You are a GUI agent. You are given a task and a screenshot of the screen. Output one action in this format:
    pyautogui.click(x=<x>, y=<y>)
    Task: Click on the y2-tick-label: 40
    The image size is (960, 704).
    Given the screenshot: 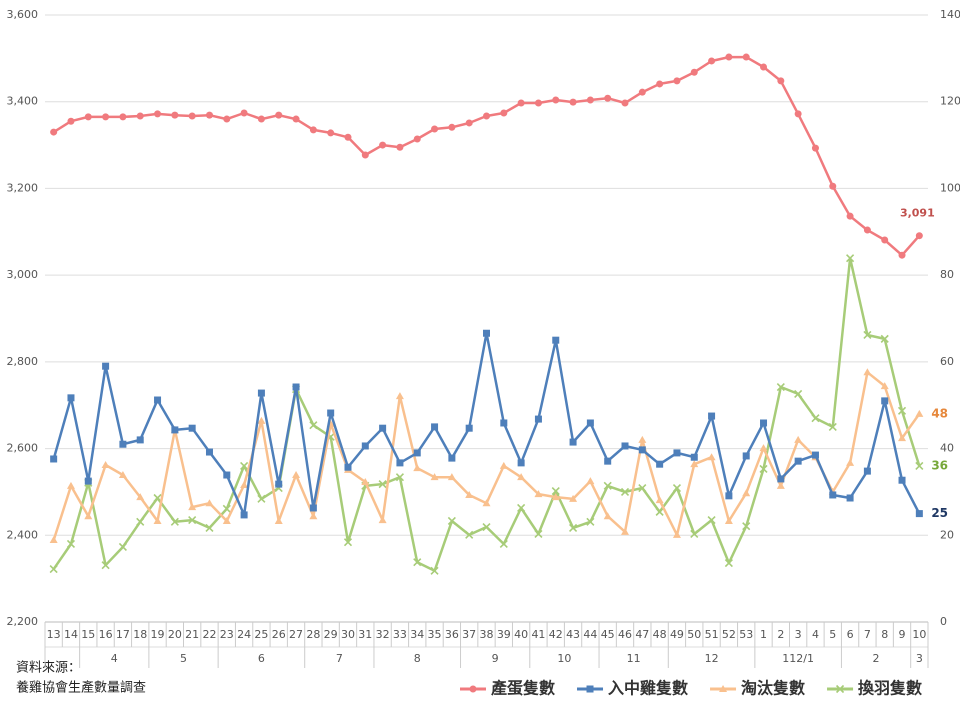 What is the action you would take?
    pyautogui.click(x=947, y=448)
    